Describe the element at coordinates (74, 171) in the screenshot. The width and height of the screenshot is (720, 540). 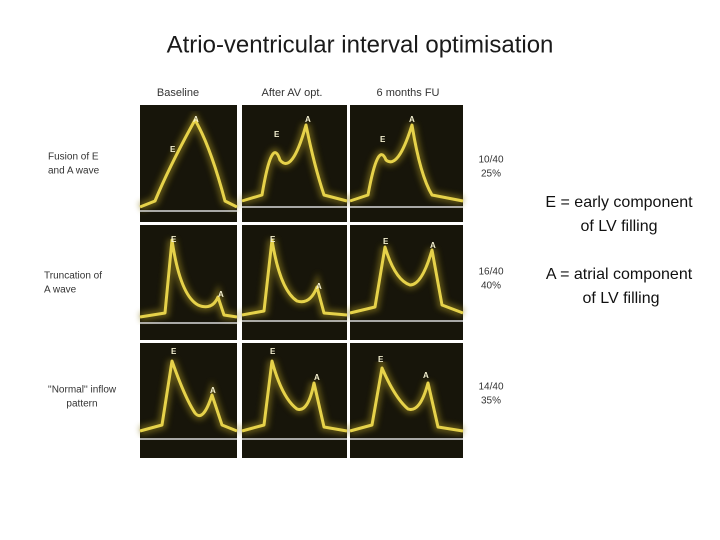
I see `row-label: and A wave` at that location.